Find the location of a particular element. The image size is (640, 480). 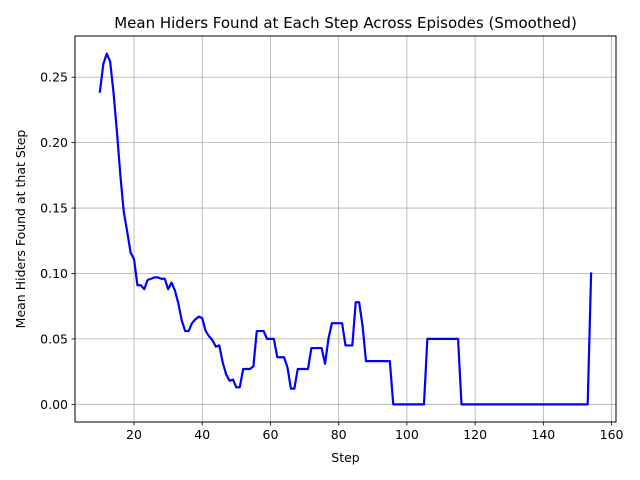

x-tick-label: 60 is located at coordinates (271, 434).